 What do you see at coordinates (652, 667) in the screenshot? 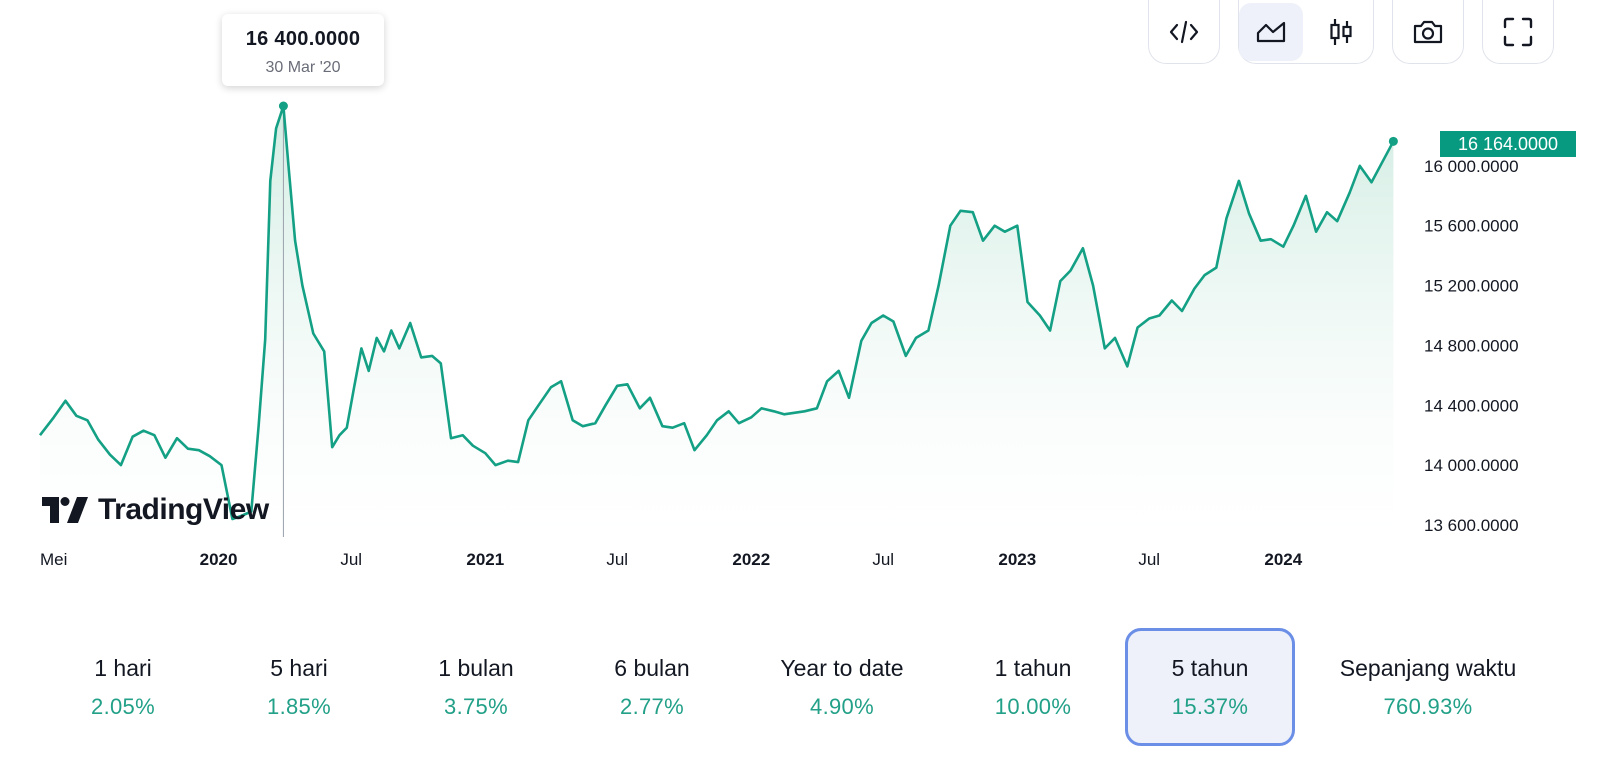
I see `period-label: 6 bulan` at bounding box center [652, 667].